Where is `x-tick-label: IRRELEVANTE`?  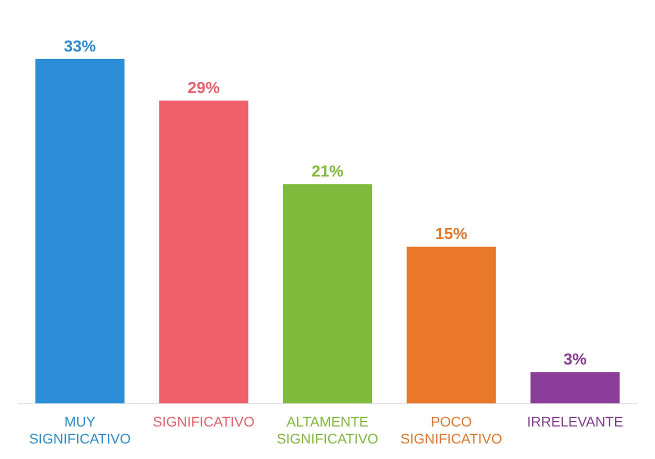
x-tick-label: IRRELEVANTE is located at coordinates (575, 422).